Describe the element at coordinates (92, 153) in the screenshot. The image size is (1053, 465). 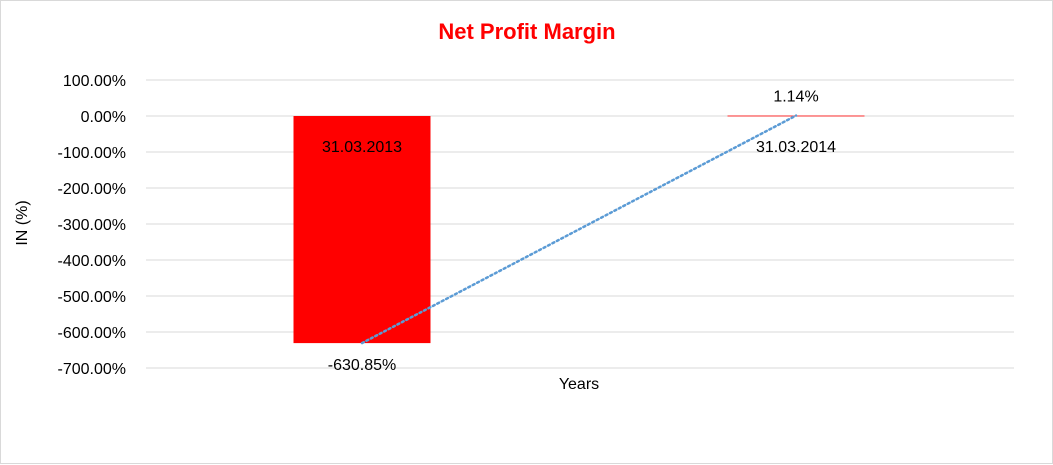
I see `y-tick-label: -100.00%` at that location.